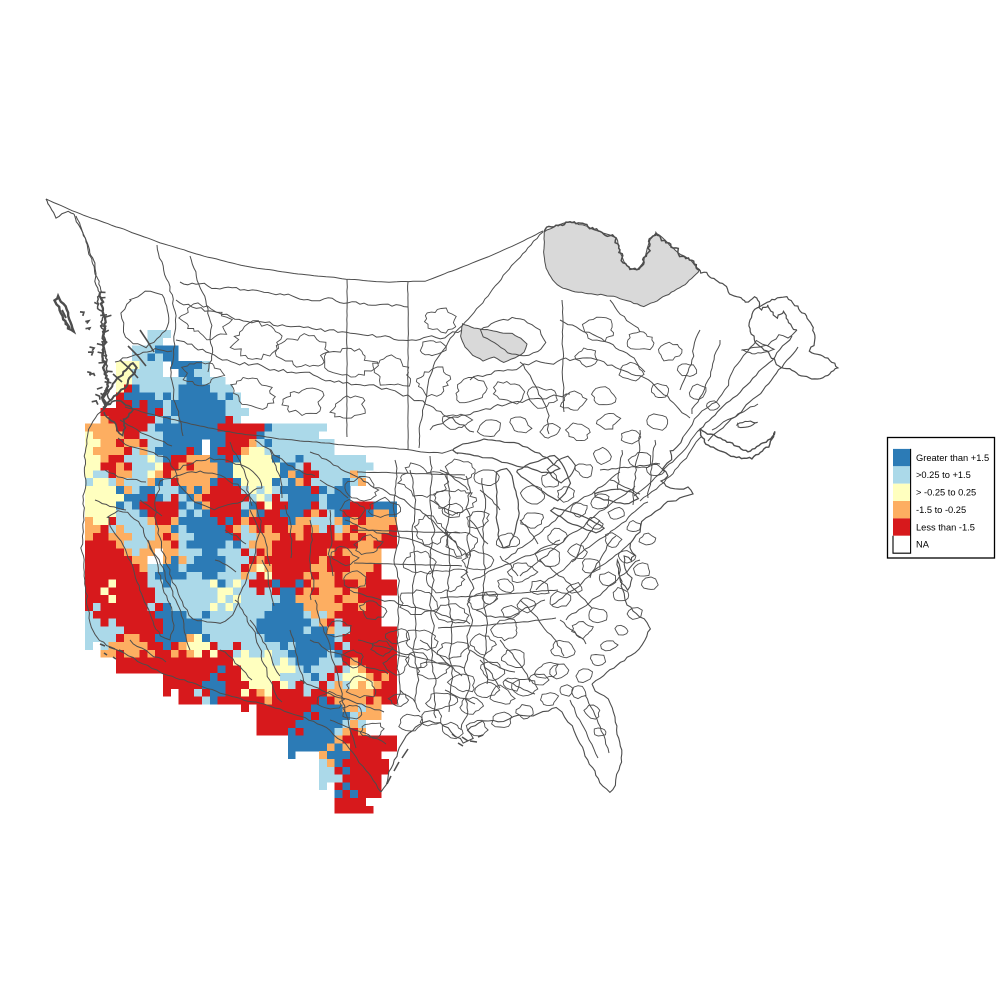 The width and height of the screenshot is (1000, 1005). I want to click on svg-text: Less than -1.5, so click(945, 527).